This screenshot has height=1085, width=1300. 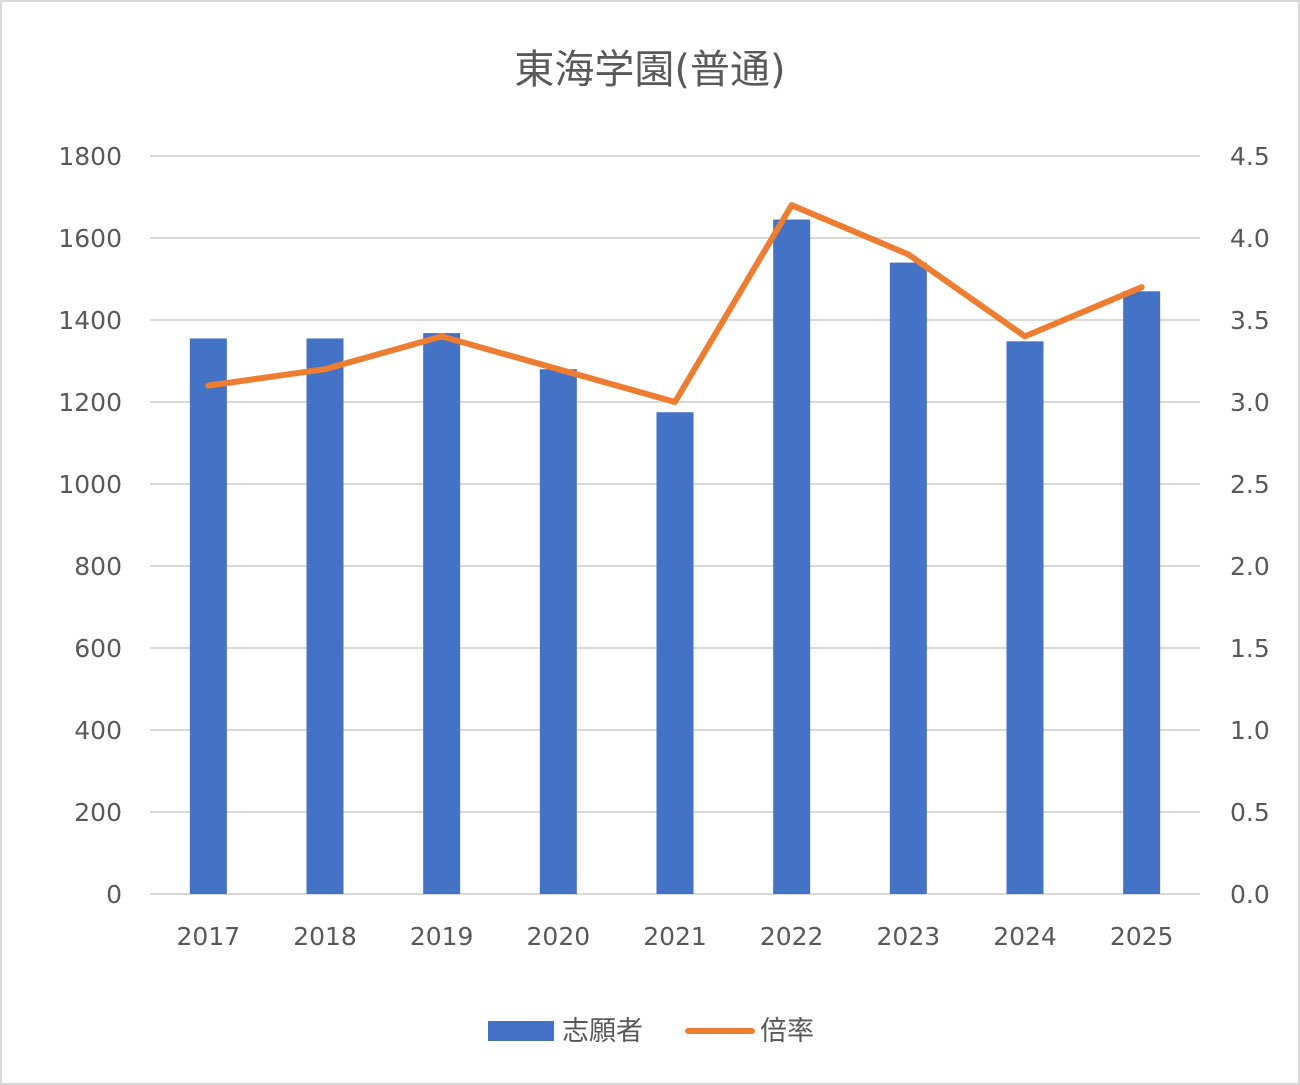 What do you see at coordinates (90, 402) in the screenshot?
I see `left-tick-label: 1200` at bounding box center [90, 402].